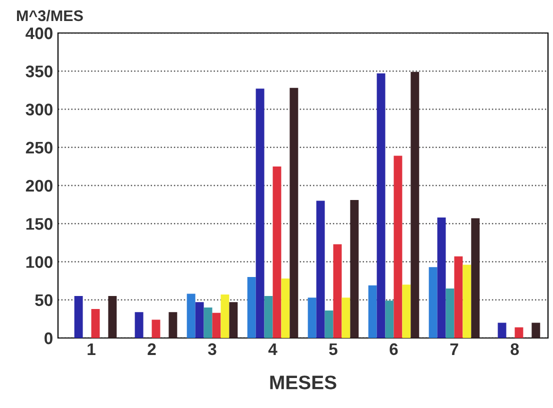 The height and width of the screenshot is (408, 553). What do you see at coordinates (39, 262) in the screenshot?
I see `y-tick-label: 100` at bounding box center [39, 262].